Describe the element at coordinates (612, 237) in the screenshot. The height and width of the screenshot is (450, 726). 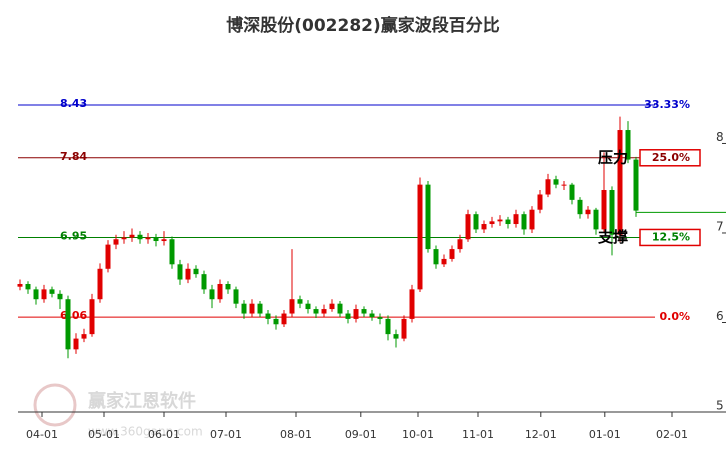
I see `annotation: 支撑` at that location.